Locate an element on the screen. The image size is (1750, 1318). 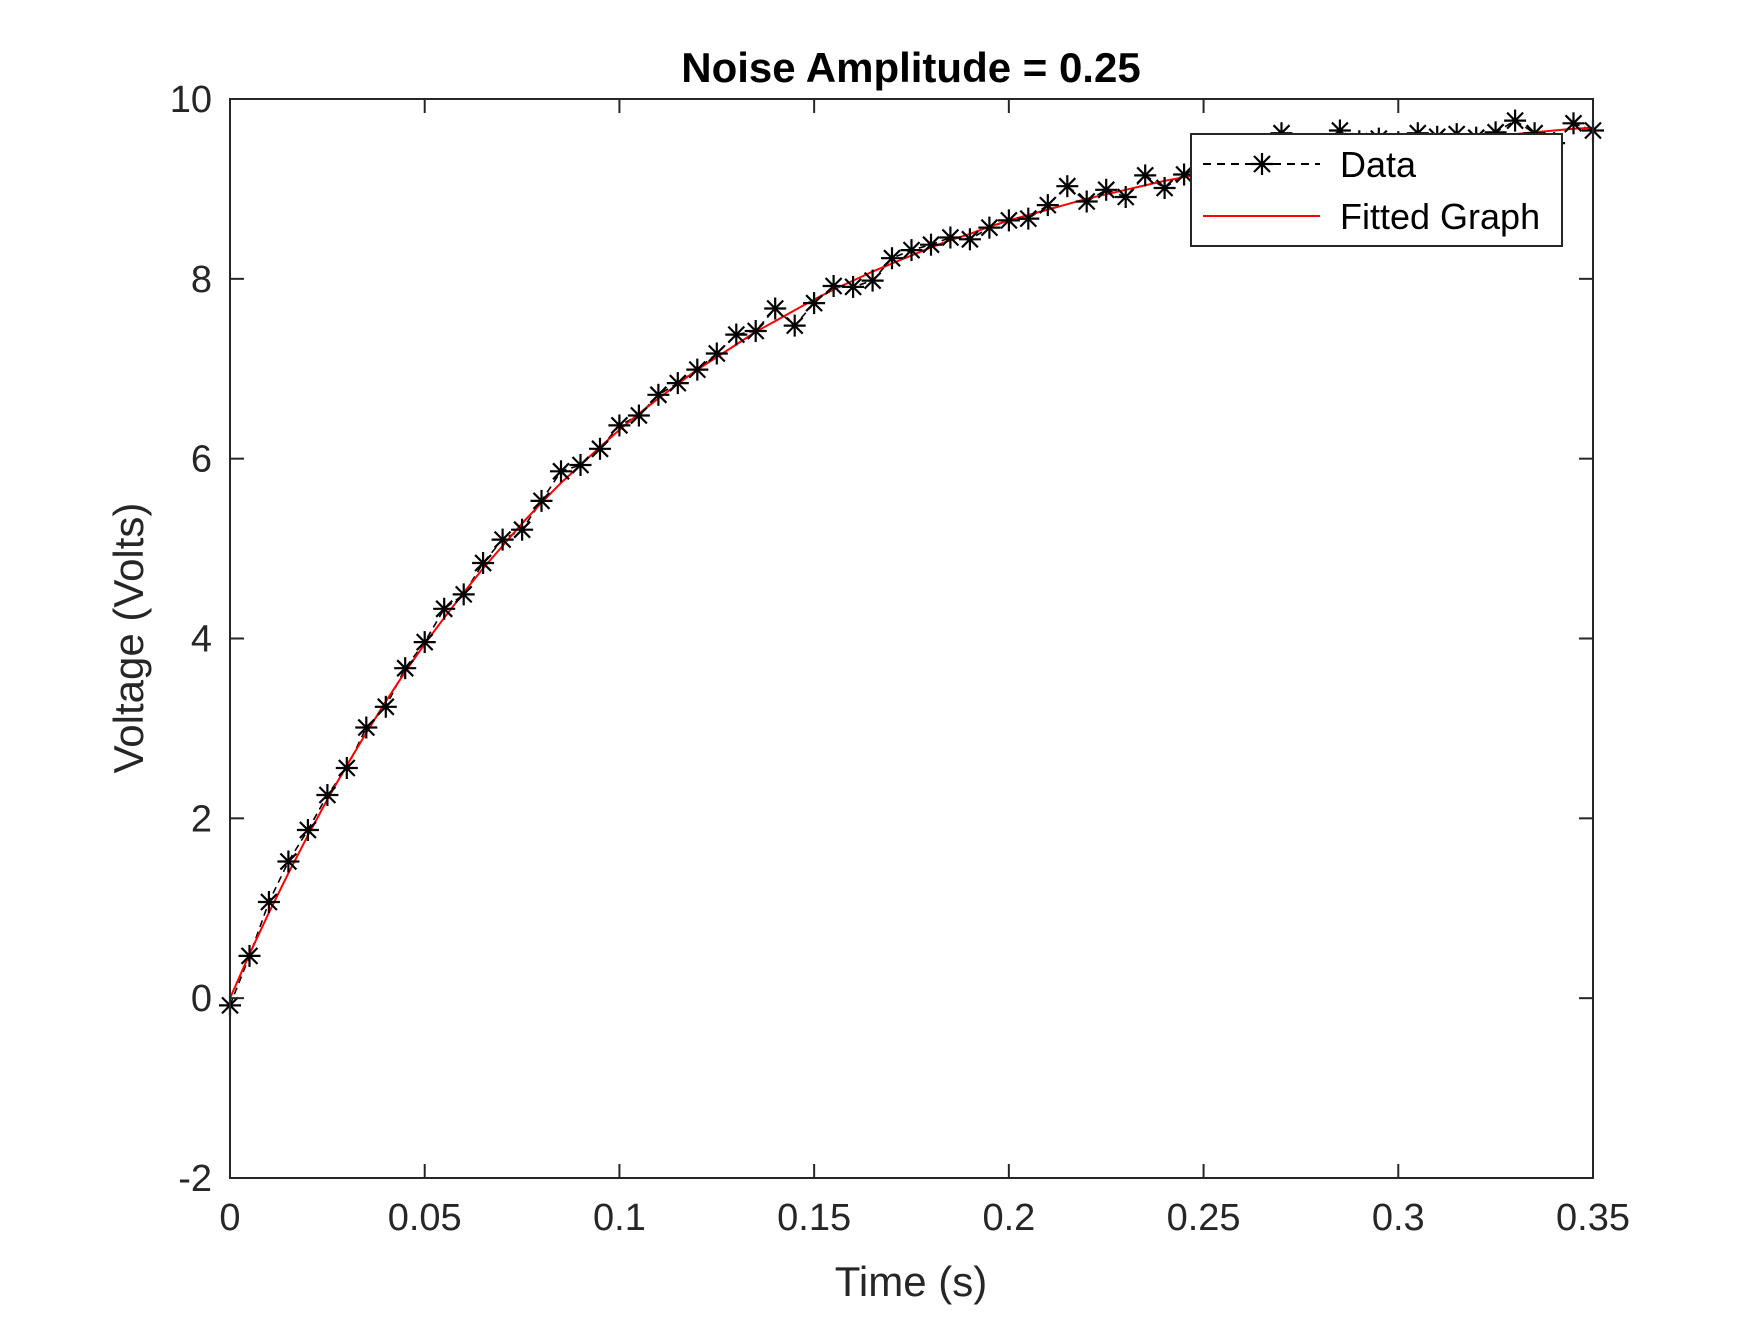
x-tick-label: 0.05 is located at coordinates (425, 1218).